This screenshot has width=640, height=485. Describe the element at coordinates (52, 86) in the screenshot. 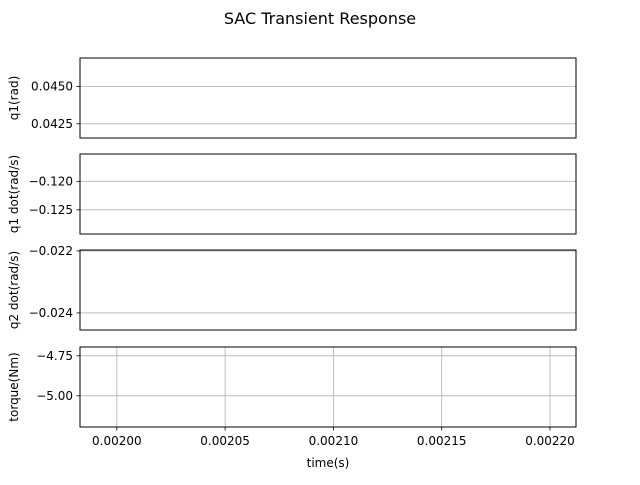

I see `y-tick-label: 0.0450` at that location.